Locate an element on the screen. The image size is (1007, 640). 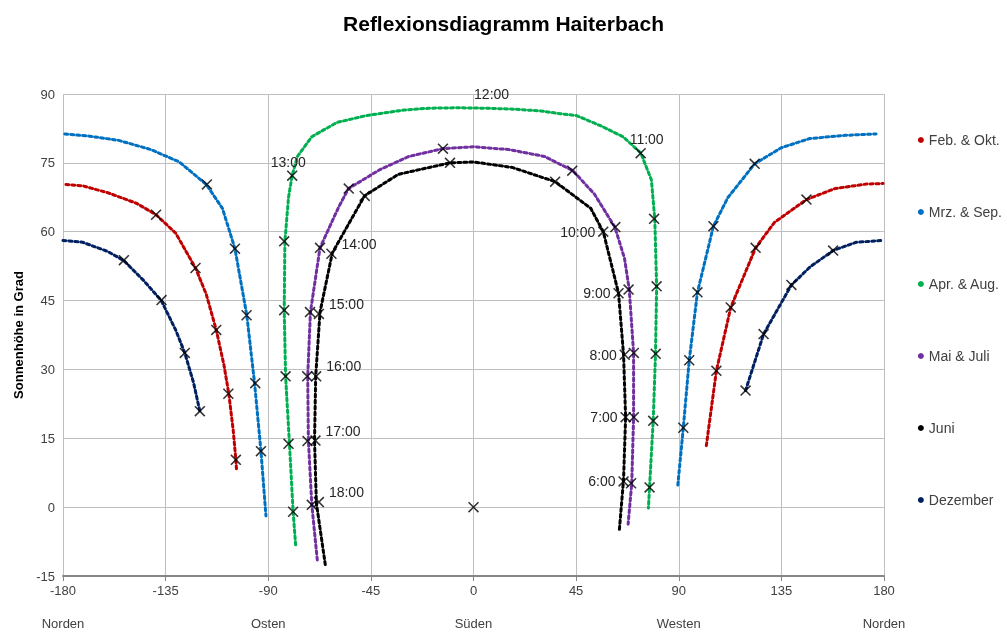
text: Westen is located at coordinates (678, 623).